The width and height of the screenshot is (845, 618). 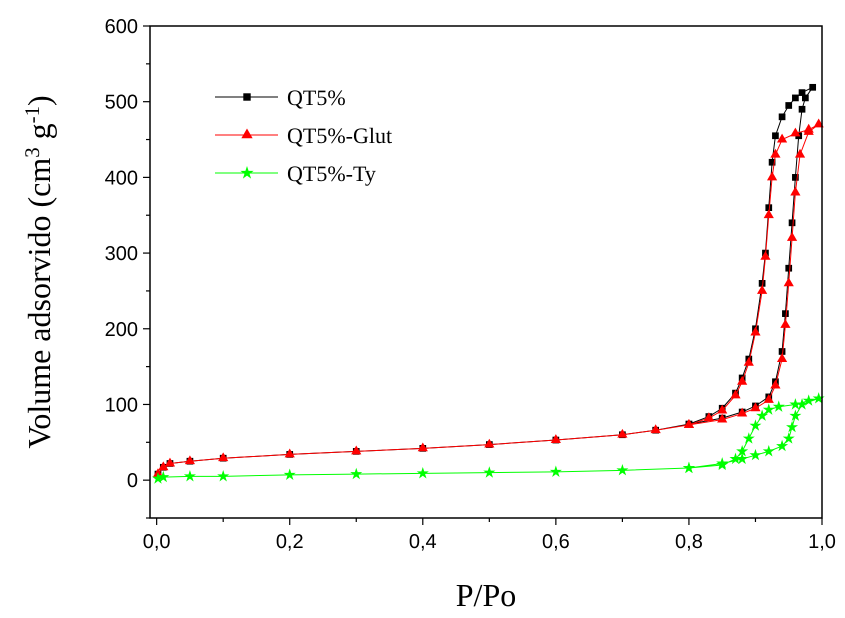 What do you see at coordinates (339, 135) in the screenshot?
I see `legend-label: QT5%-Glut` at bounding box center [339, 135].